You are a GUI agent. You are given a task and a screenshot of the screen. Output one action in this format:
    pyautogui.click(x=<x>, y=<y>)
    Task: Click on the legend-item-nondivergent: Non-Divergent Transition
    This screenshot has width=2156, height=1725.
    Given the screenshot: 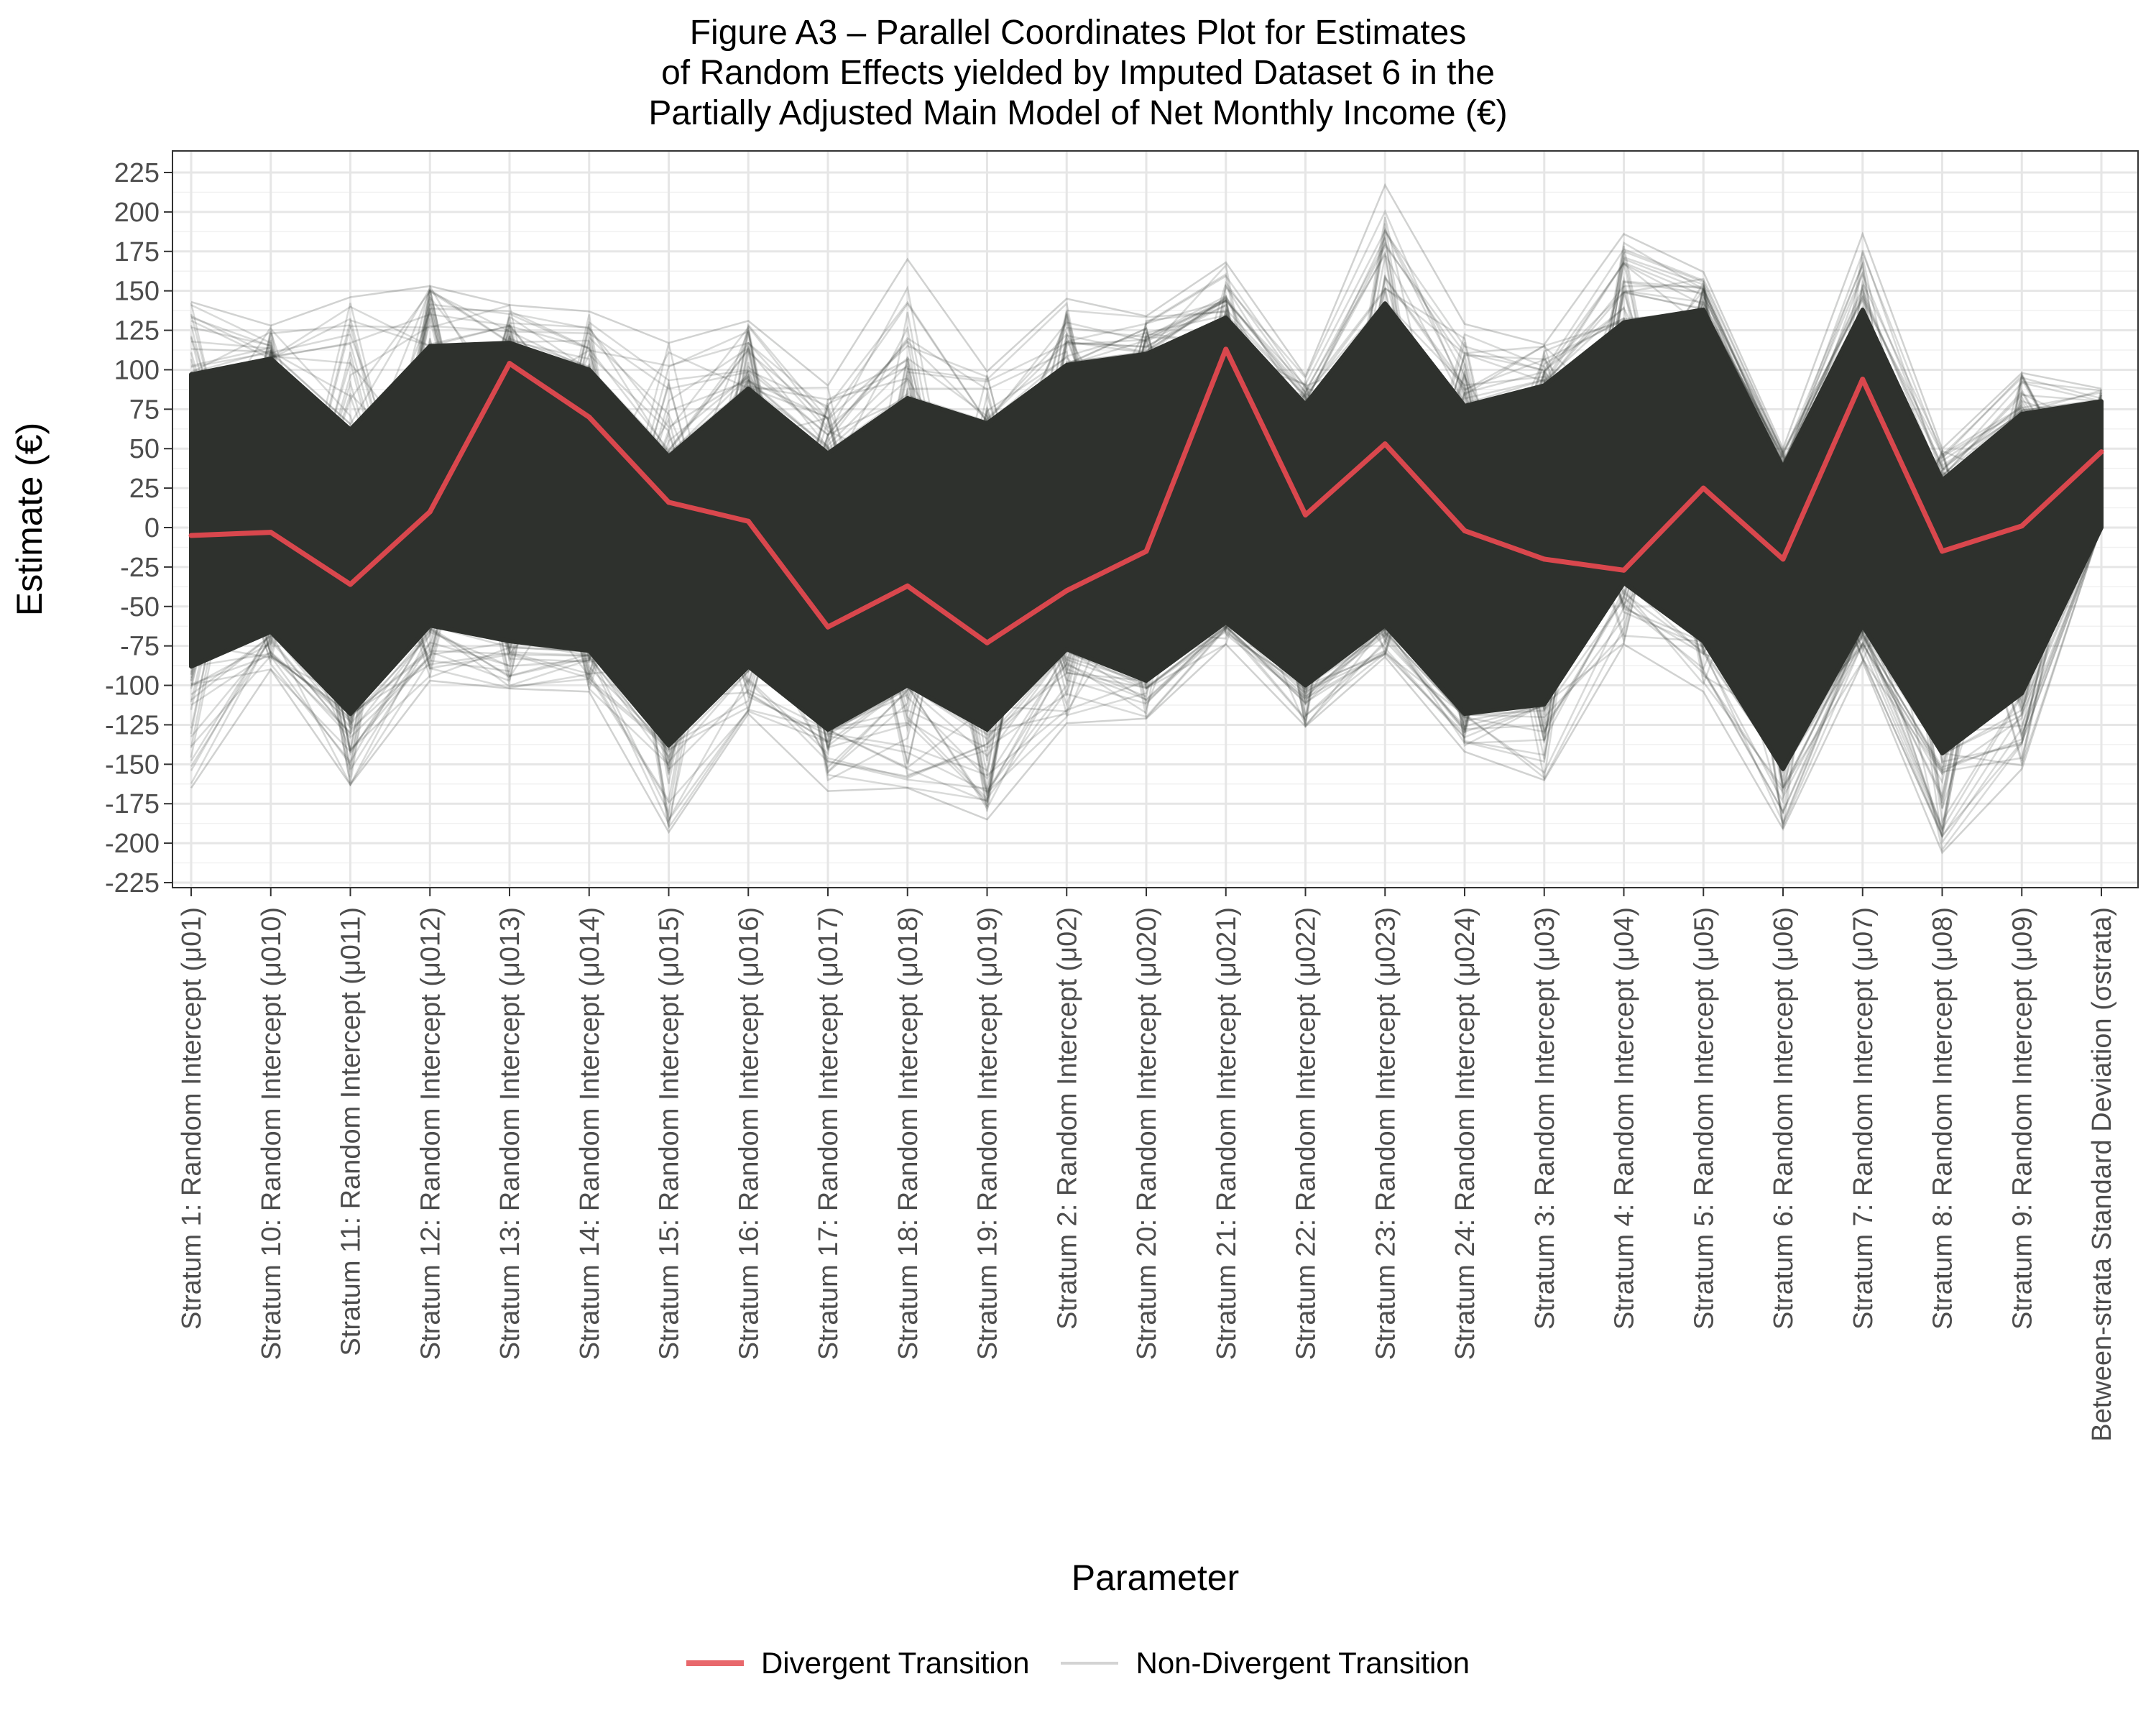 What is the action you would take?
    pyautogui.click(x=1266, y=1663)
    